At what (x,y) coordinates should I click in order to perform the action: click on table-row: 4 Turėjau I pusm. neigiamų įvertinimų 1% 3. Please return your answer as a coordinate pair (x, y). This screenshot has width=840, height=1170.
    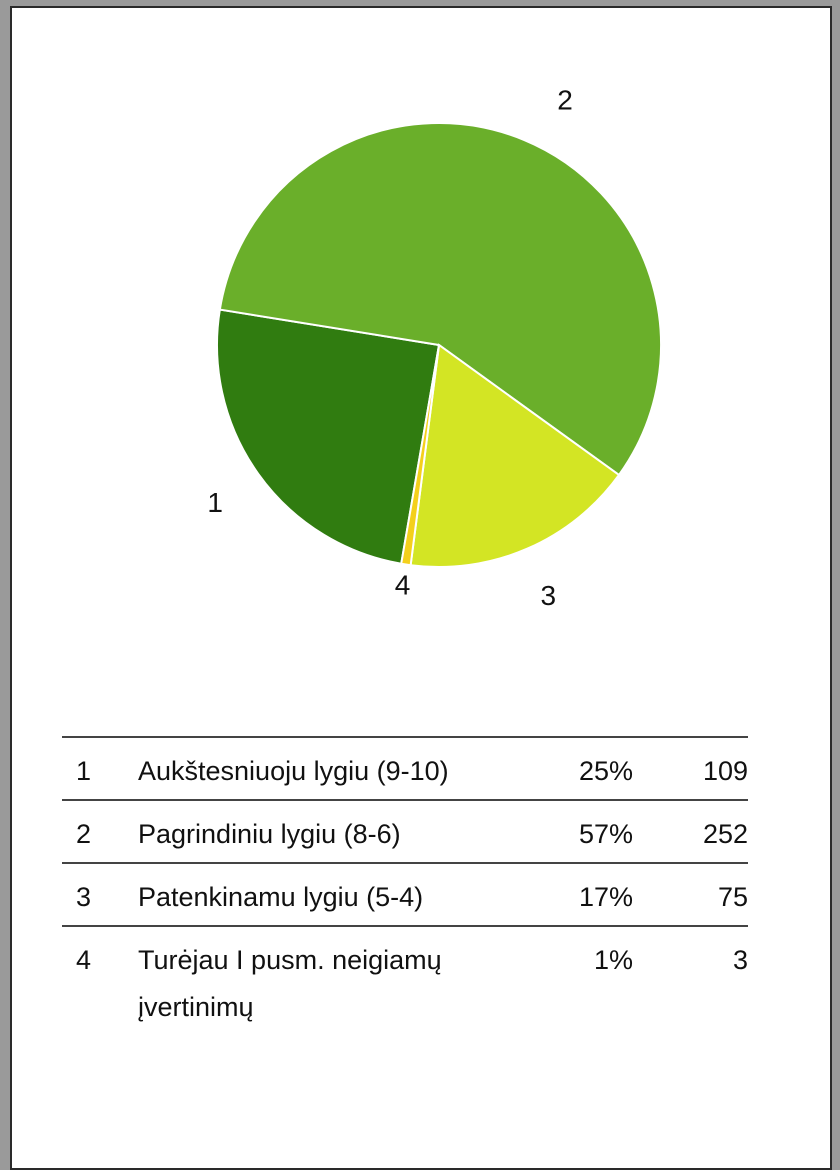
    Looking at the image, I should click on (405, 980).